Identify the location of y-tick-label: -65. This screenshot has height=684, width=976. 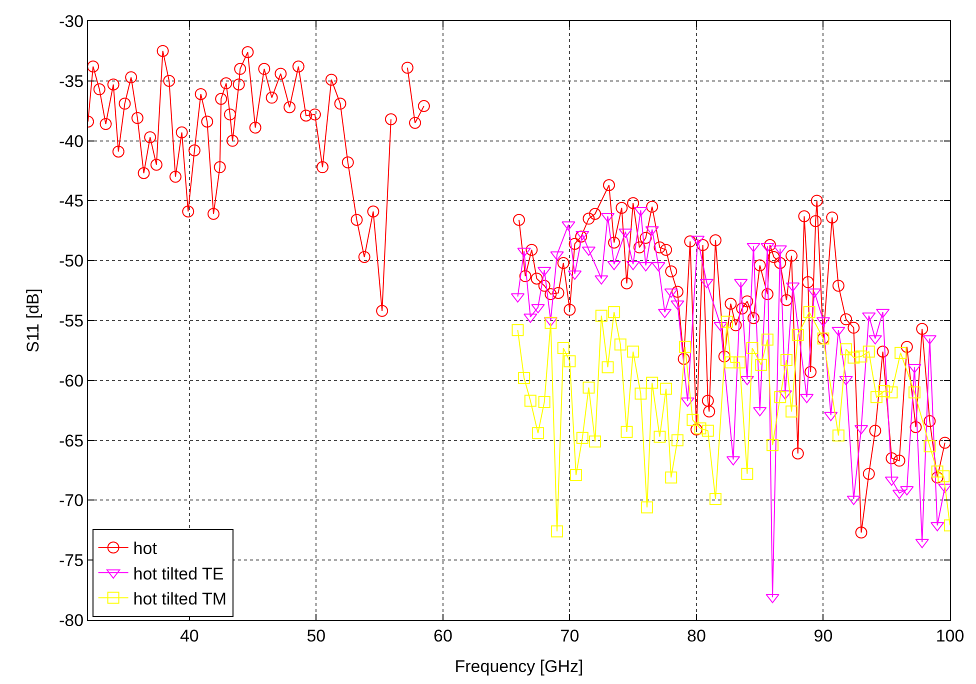
(71, 440).